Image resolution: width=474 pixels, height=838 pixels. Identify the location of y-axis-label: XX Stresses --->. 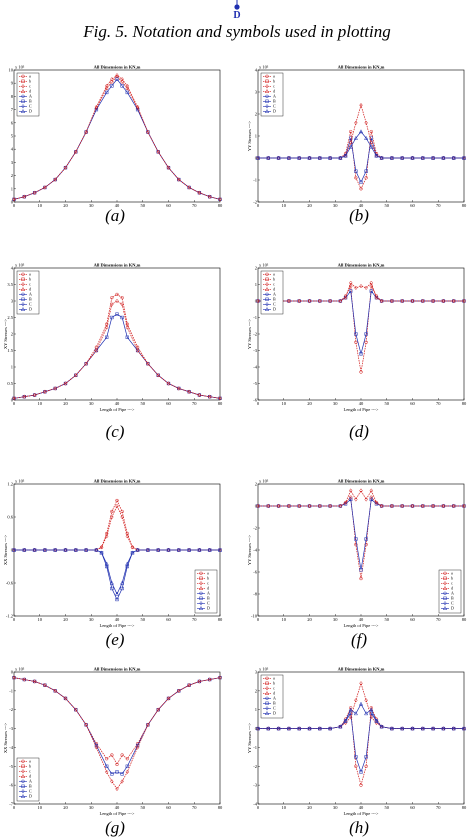
(5, 737).